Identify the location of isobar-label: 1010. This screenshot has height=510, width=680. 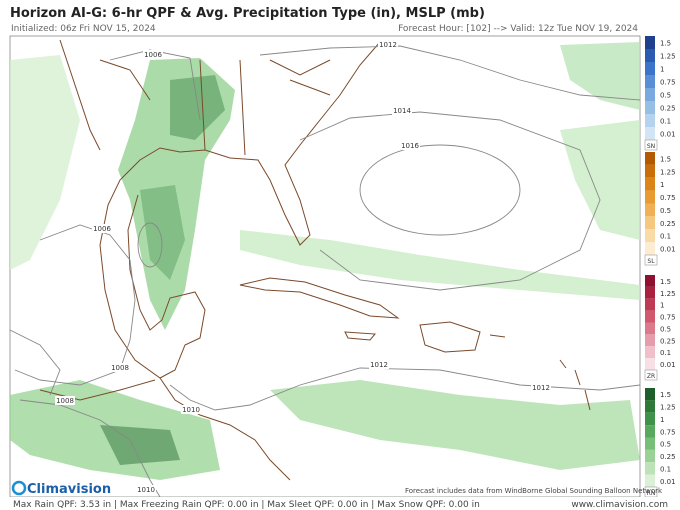
(191, 410).